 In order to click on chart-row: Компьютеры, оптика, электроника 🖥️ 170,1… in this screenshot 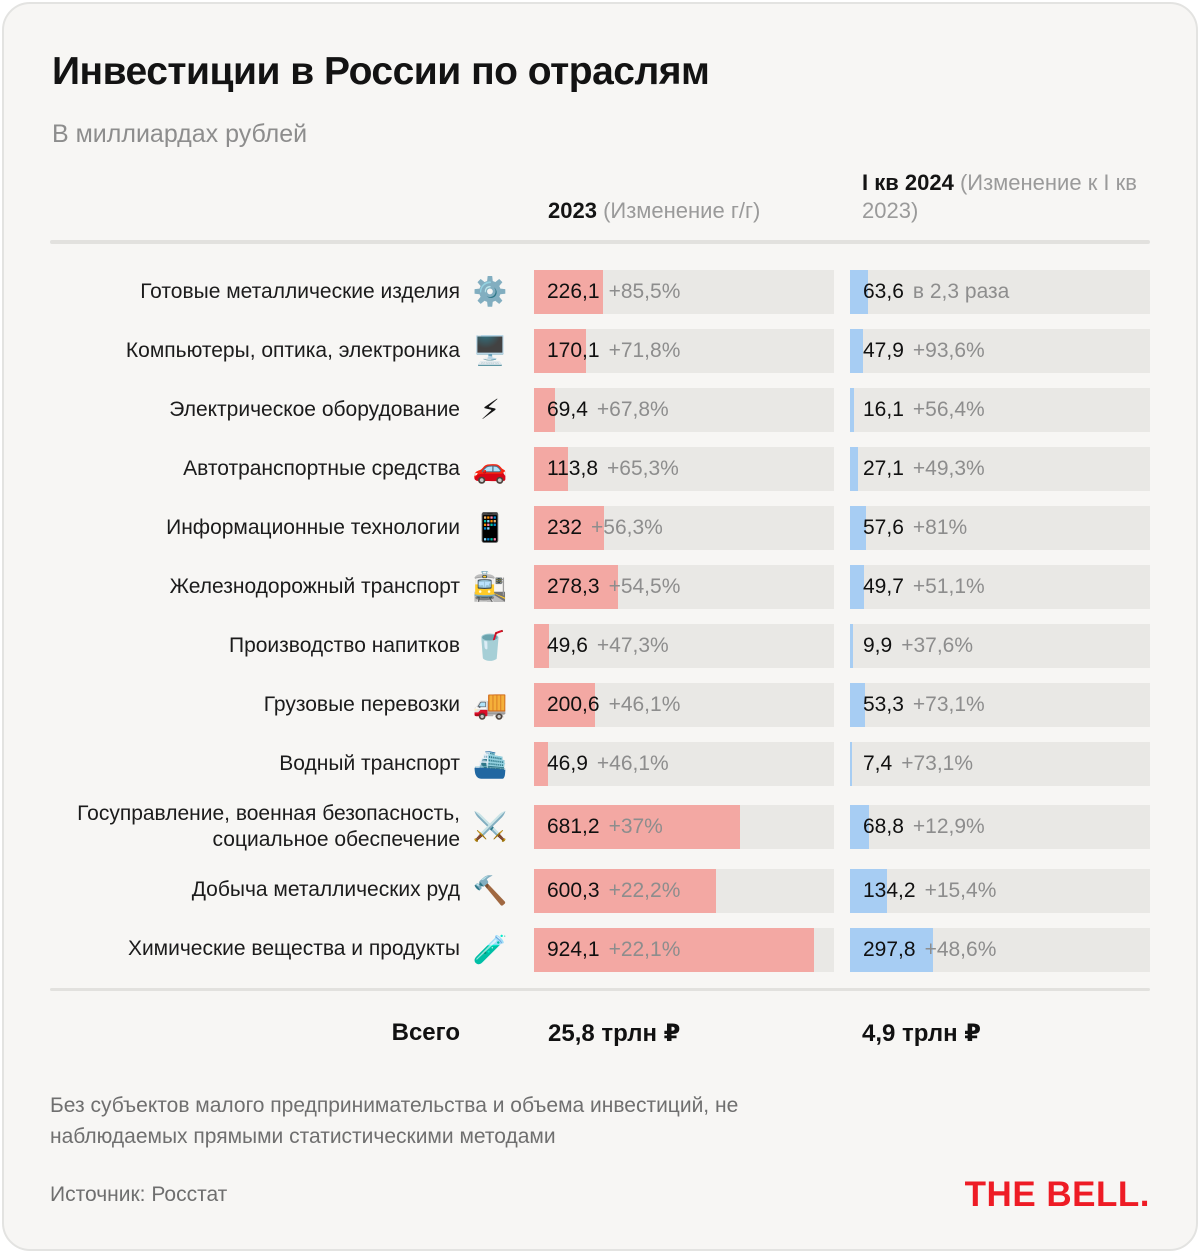, I will do `click(600, 351)`.